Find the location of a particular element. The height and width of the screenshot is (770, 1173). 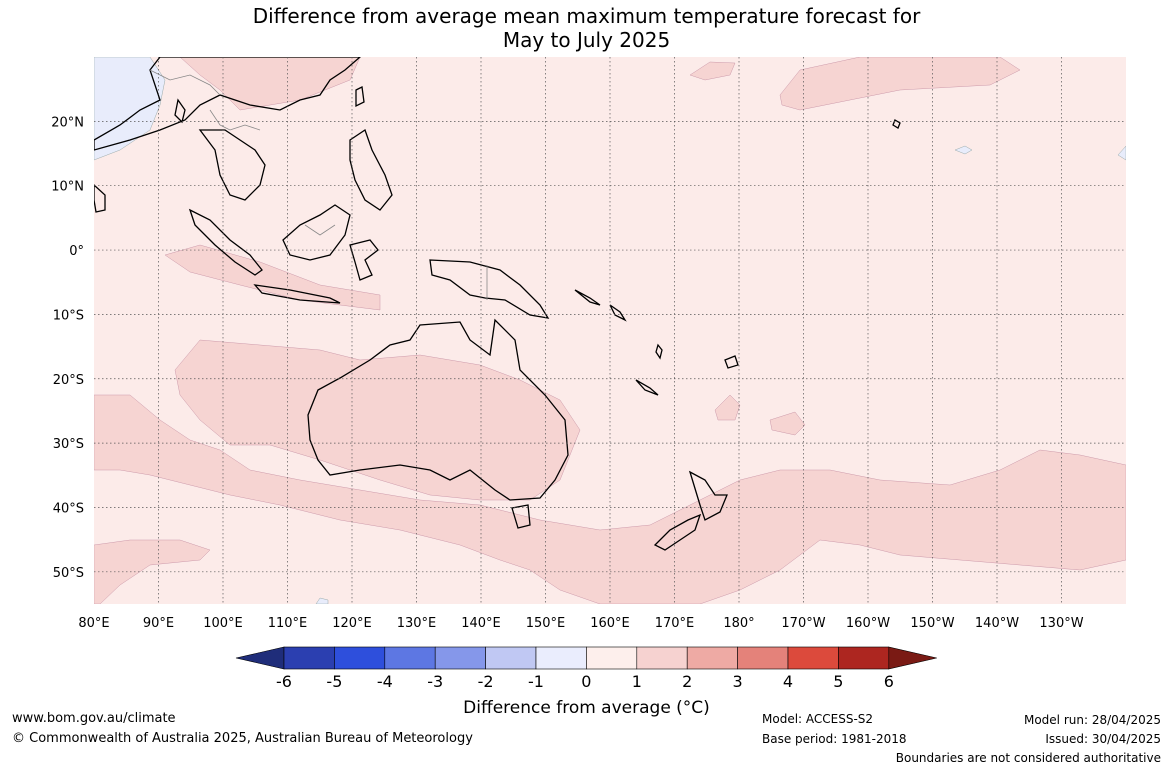

sumatra-coast is located at coordinates (225, 242).